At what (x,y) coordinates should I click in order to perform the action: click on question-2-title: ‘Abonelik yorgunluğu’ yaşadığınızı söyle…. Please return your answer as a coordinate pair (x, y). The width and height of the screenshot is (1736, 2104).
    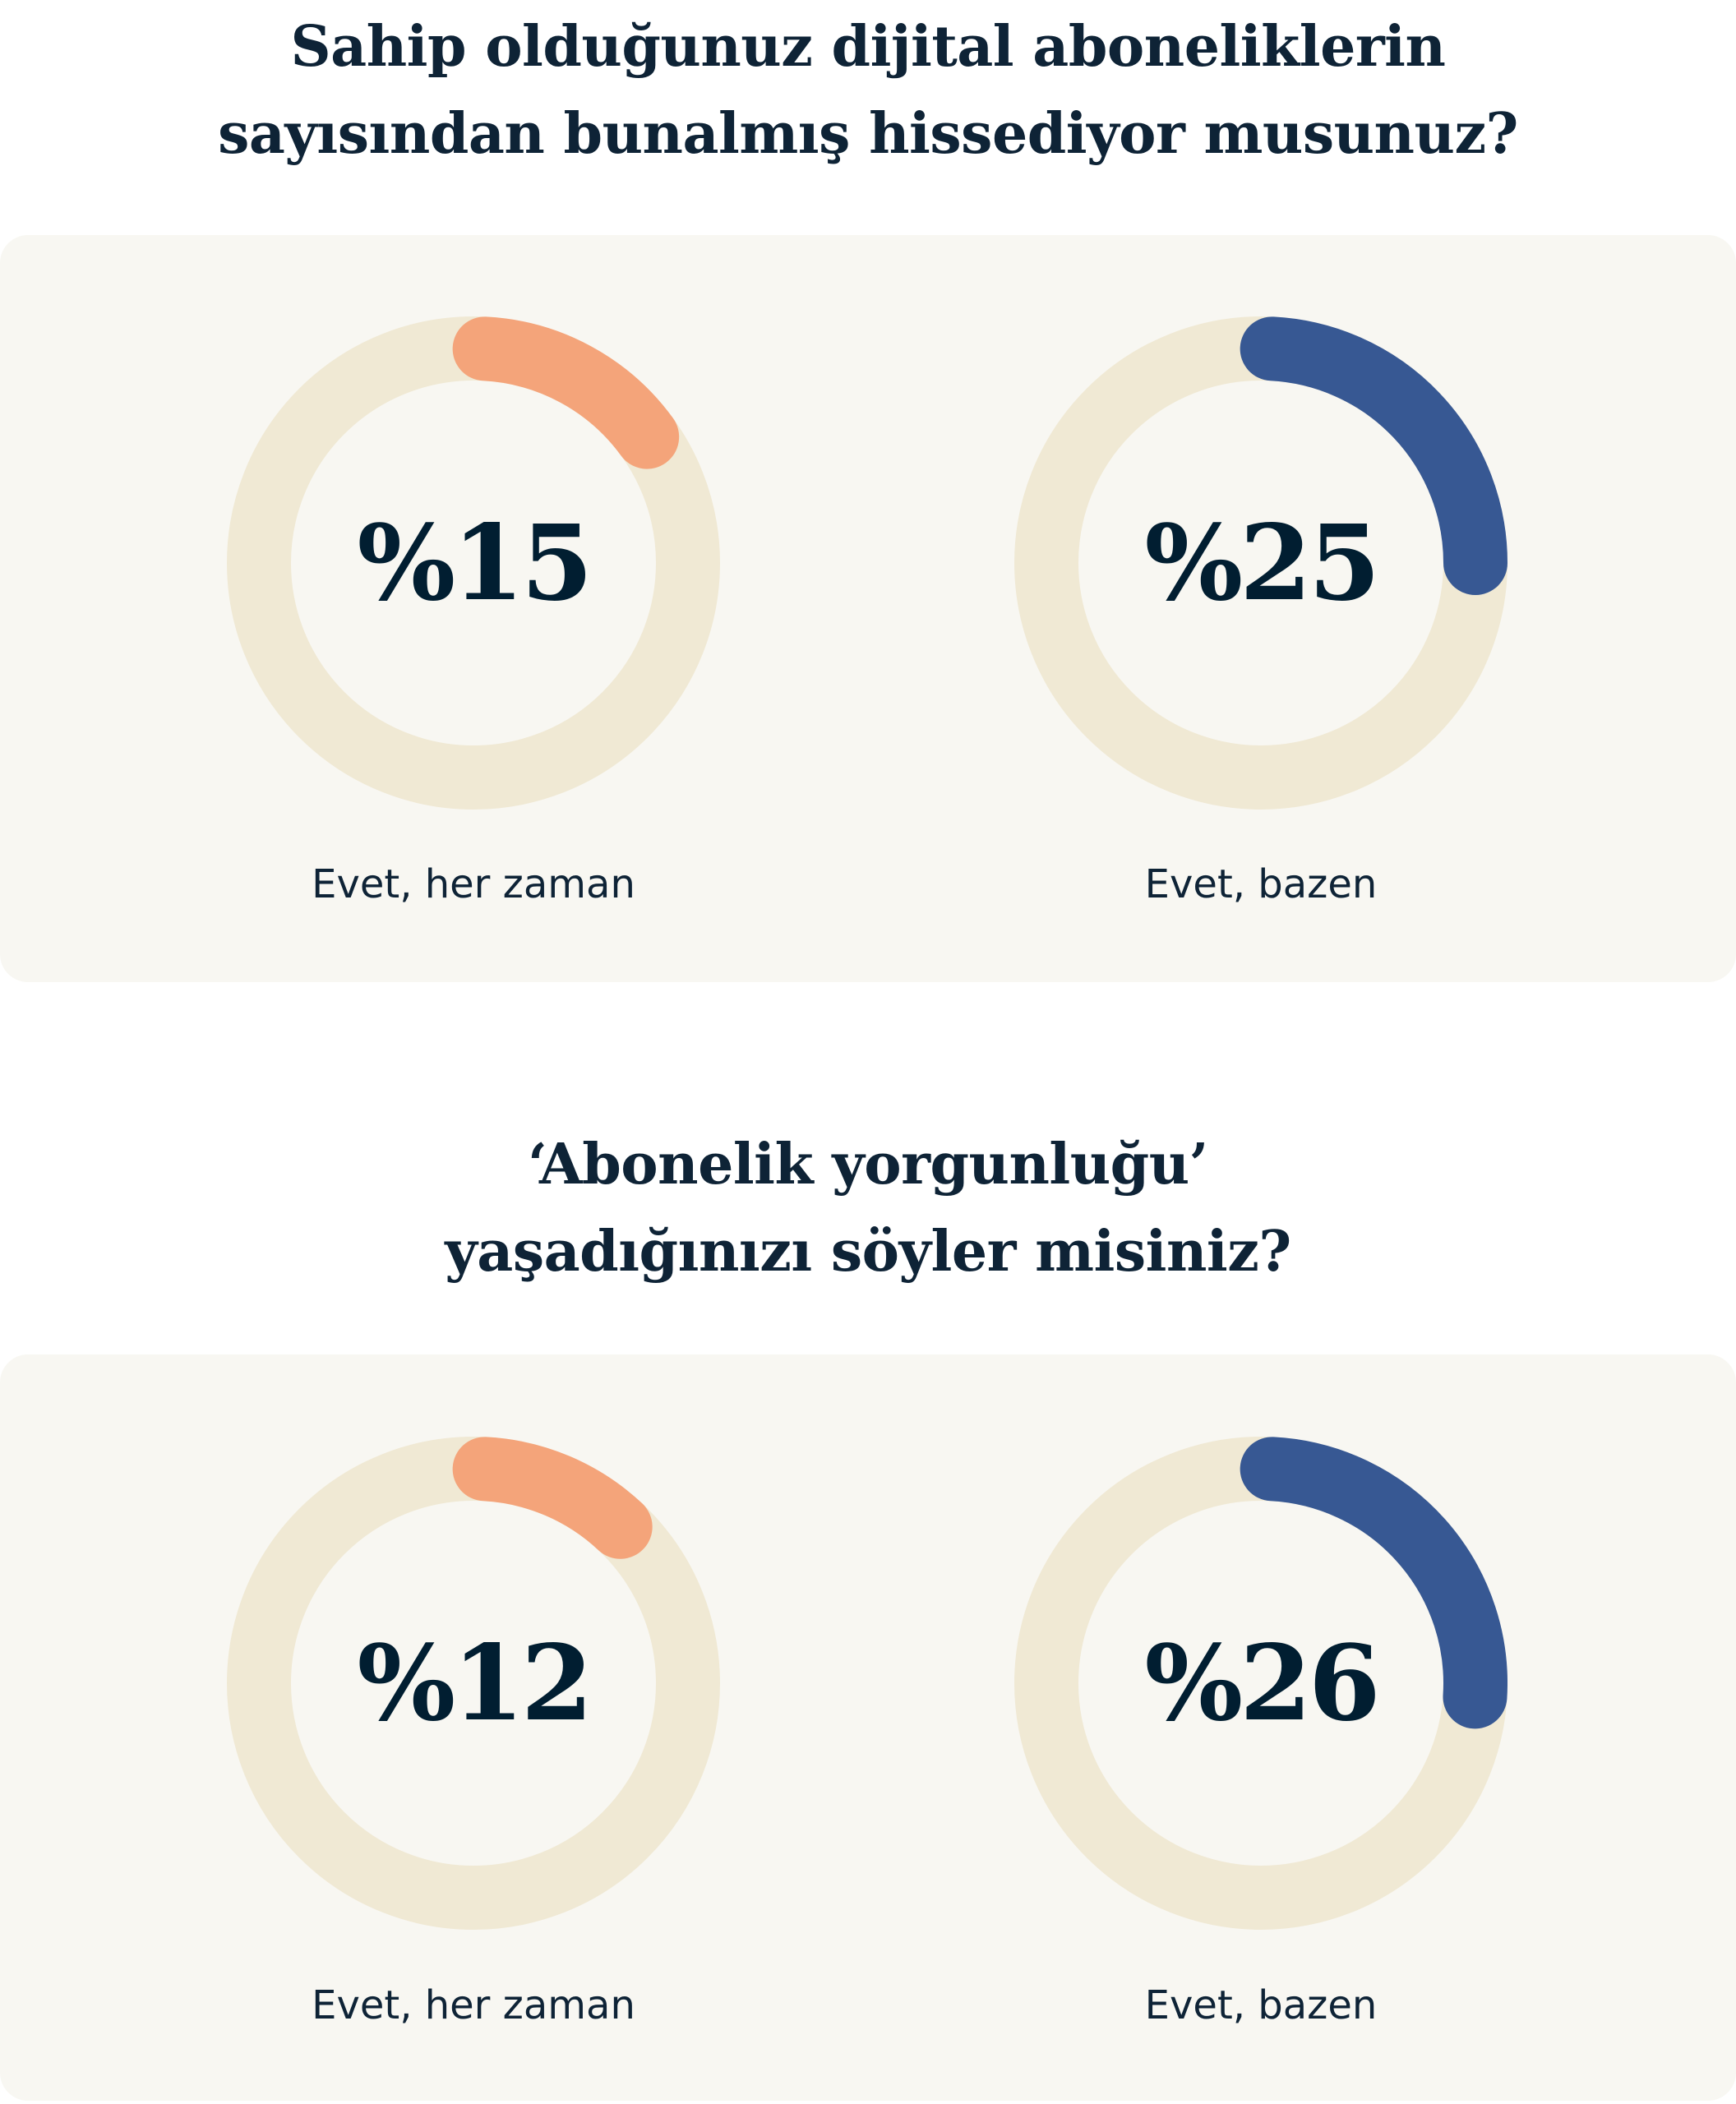
    Looking at the image, I should click on (868, 1208).